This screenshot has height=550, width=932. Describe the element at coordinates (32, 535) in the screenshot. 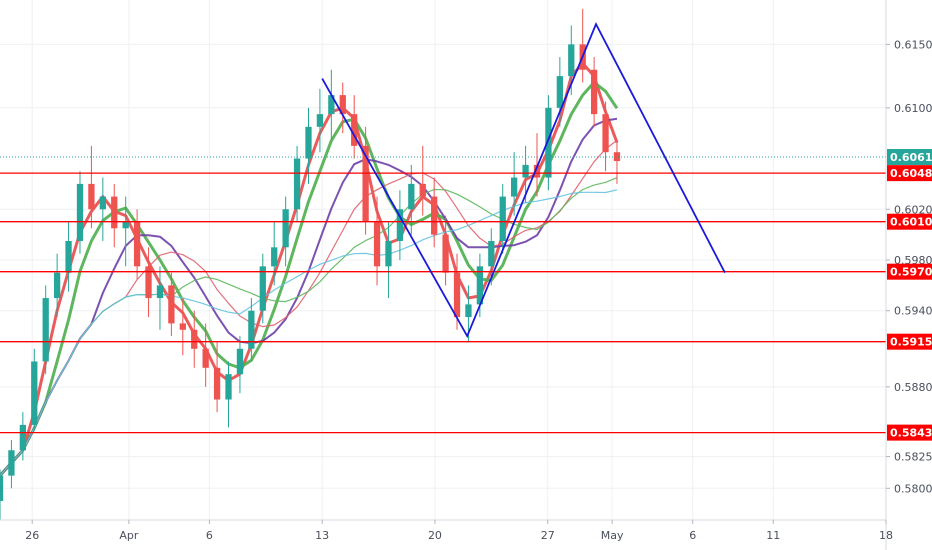

I see `x-tick-label: 26` at that location.